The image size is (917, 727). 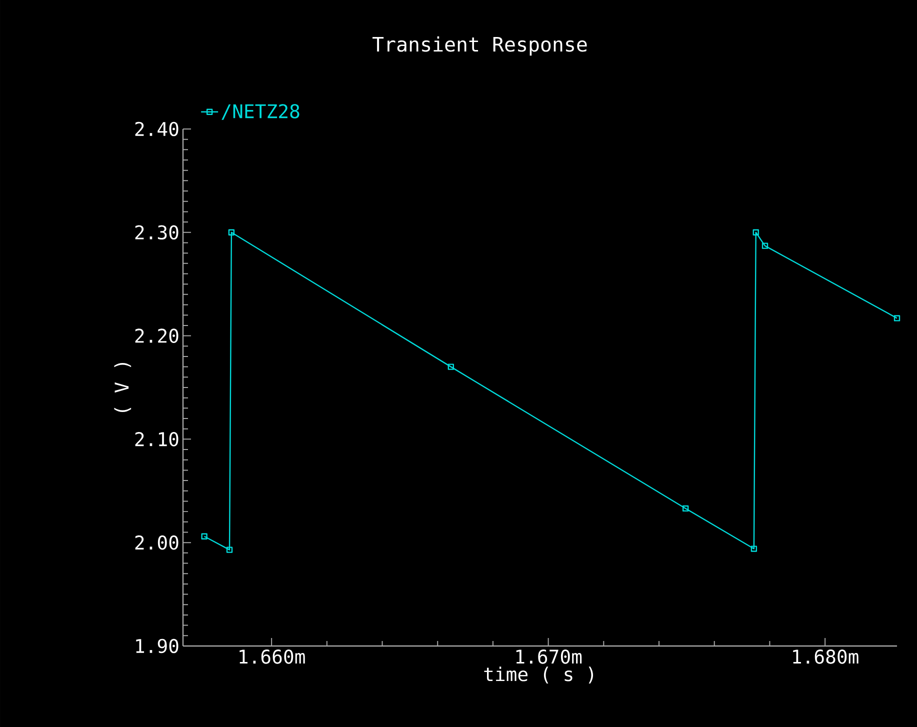 What do you see at coordinates (156, 439) in the screenshot?
I see `y-tick-label: 2.10` at bounding box center [156, 439].